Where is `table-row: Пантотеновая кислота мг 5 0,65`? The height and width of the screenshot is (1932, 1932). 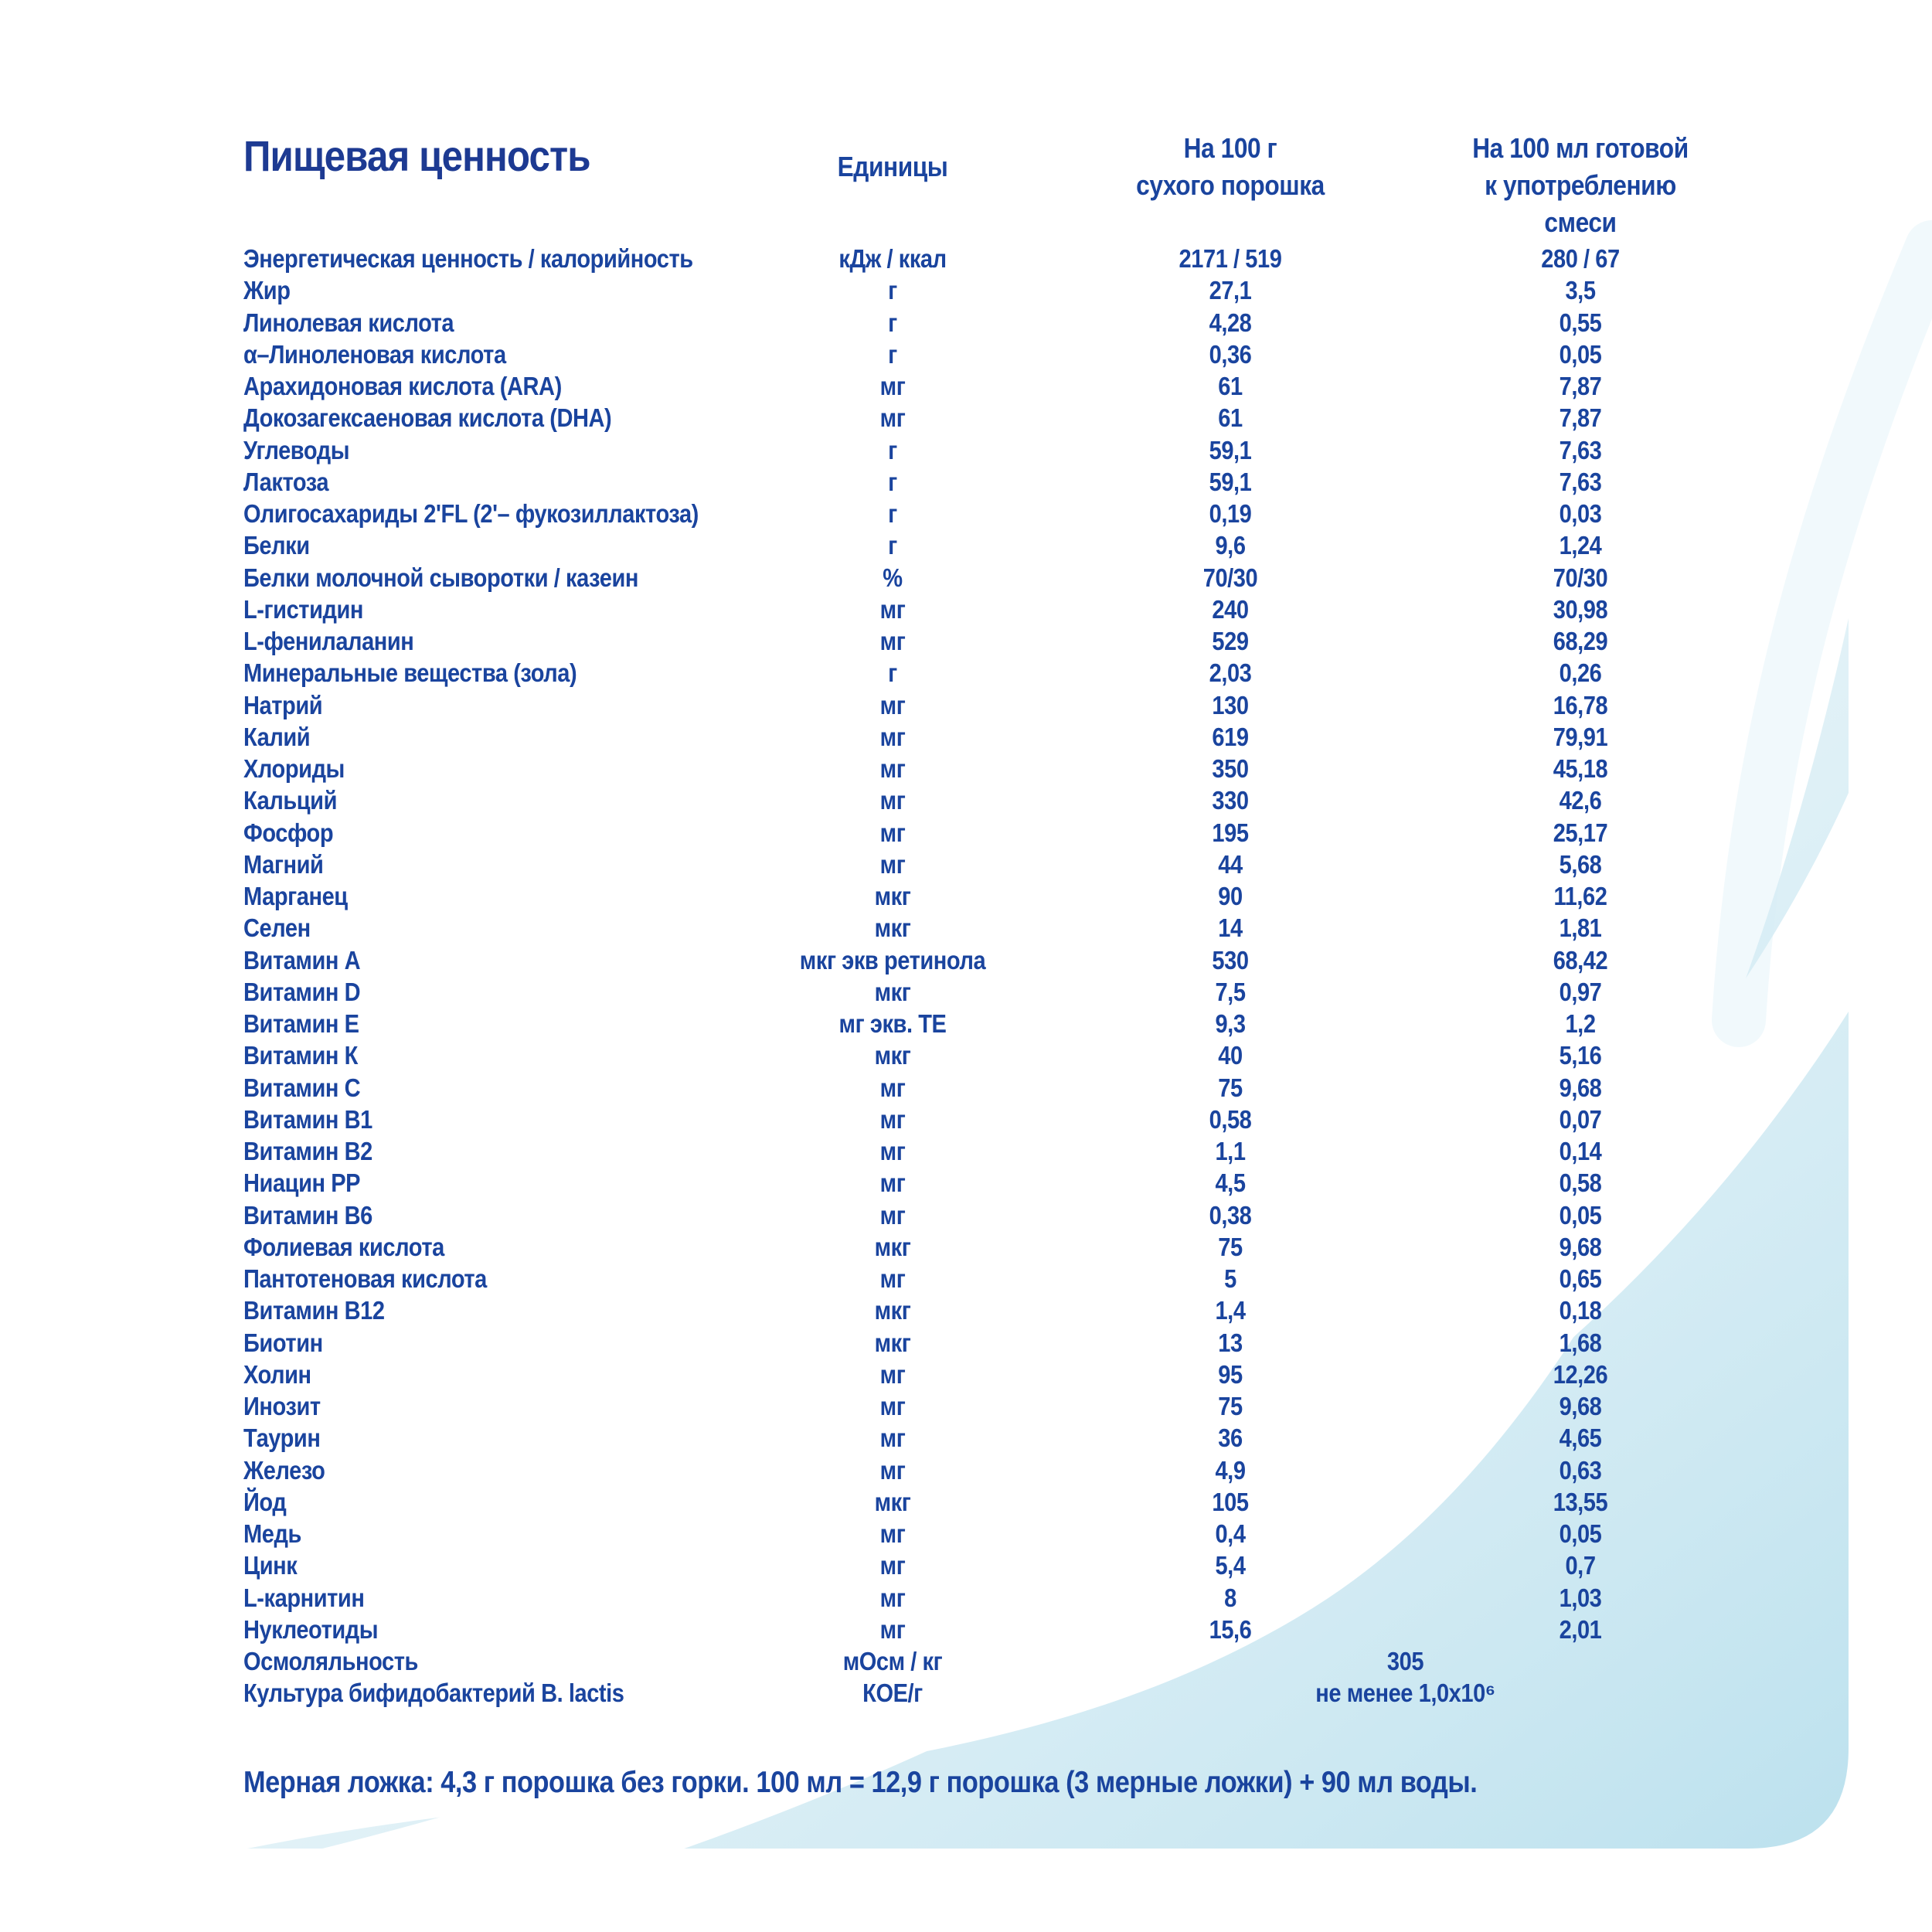 table-row: Пантотеновая кислота мг 5 0,65 is located at coordinates (966, 1278).